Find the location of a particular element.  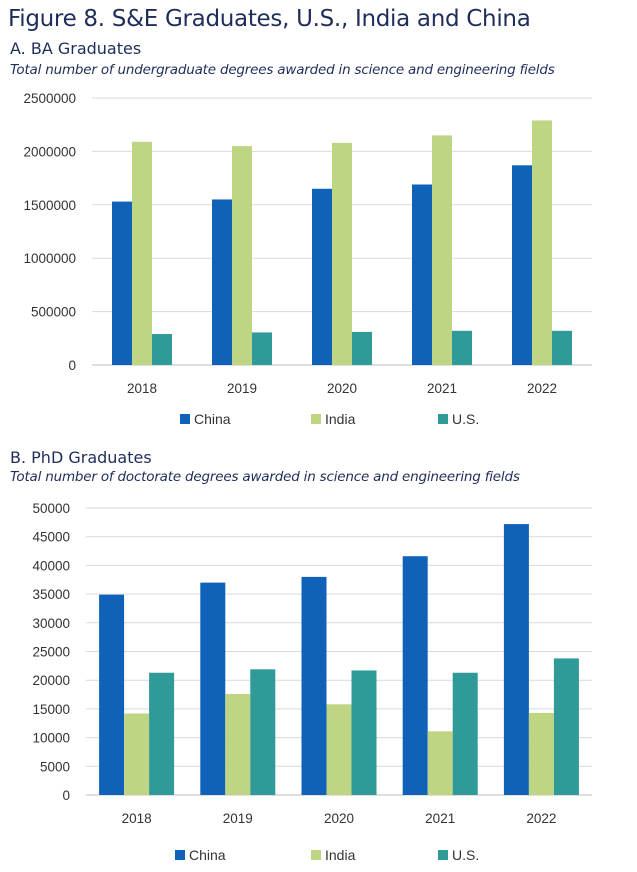

y-tick-label: 35000 is located at coordinates (51, 594).